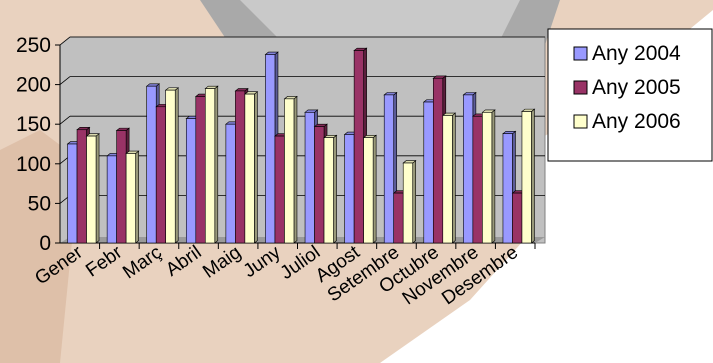 The height and width of the screenshot is (363, 713). I want to click on legend-label: Any 2006, so click(636, 121).